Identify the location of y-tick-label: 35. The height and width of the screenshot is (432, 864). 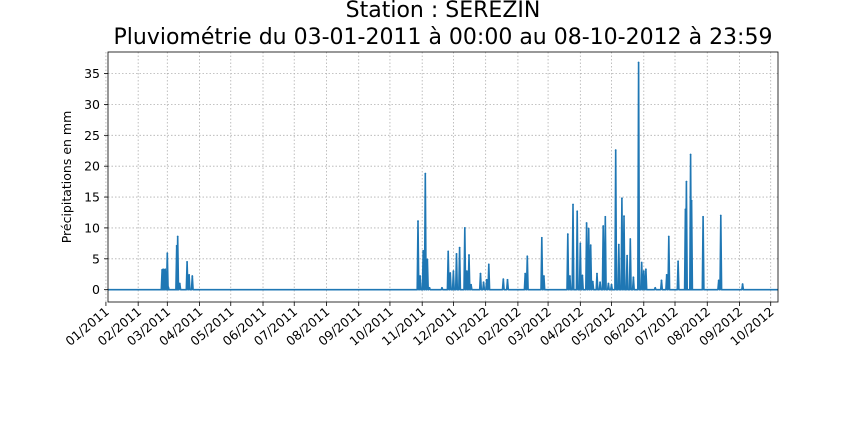
(92, 73).